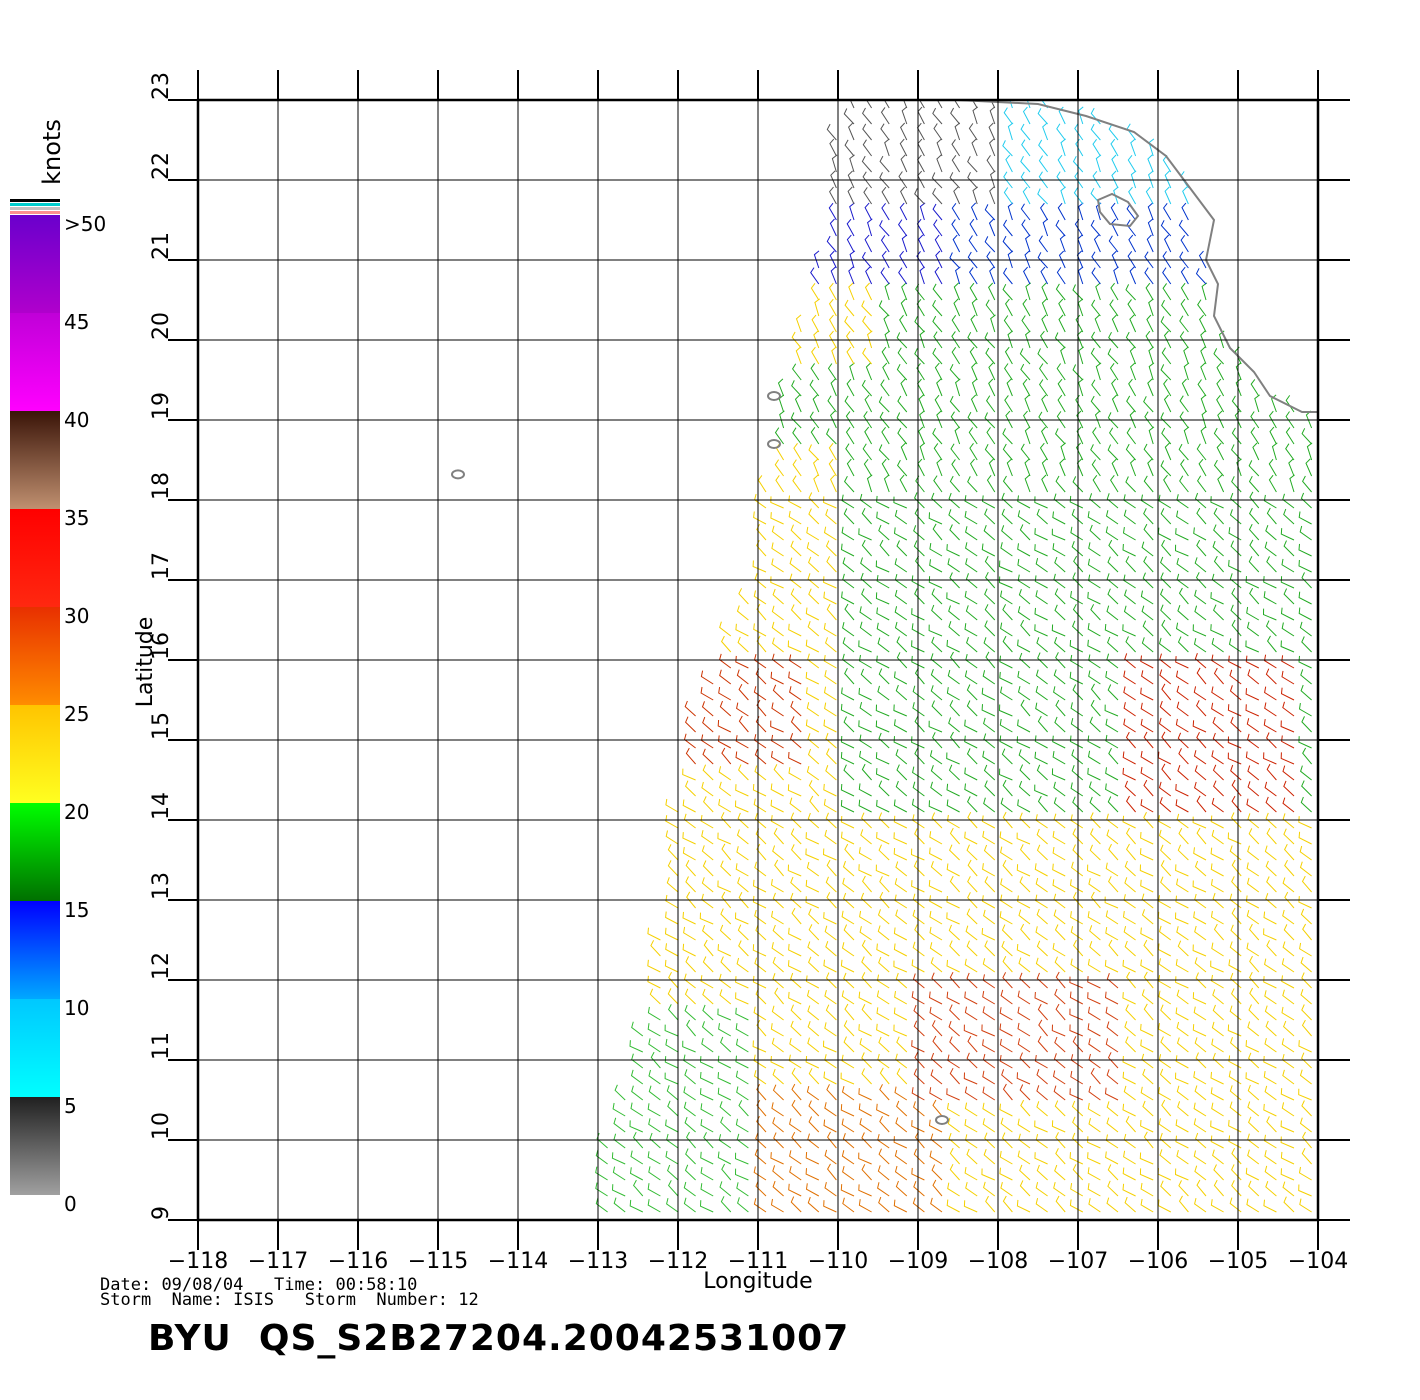 Image resolution: width=1420 pixels, height=1400 pixels. What do you see at coordinates (358, 1261) in the screenshot?
I see `lon-tick-label: −116` at bounding box center [358, 1261].